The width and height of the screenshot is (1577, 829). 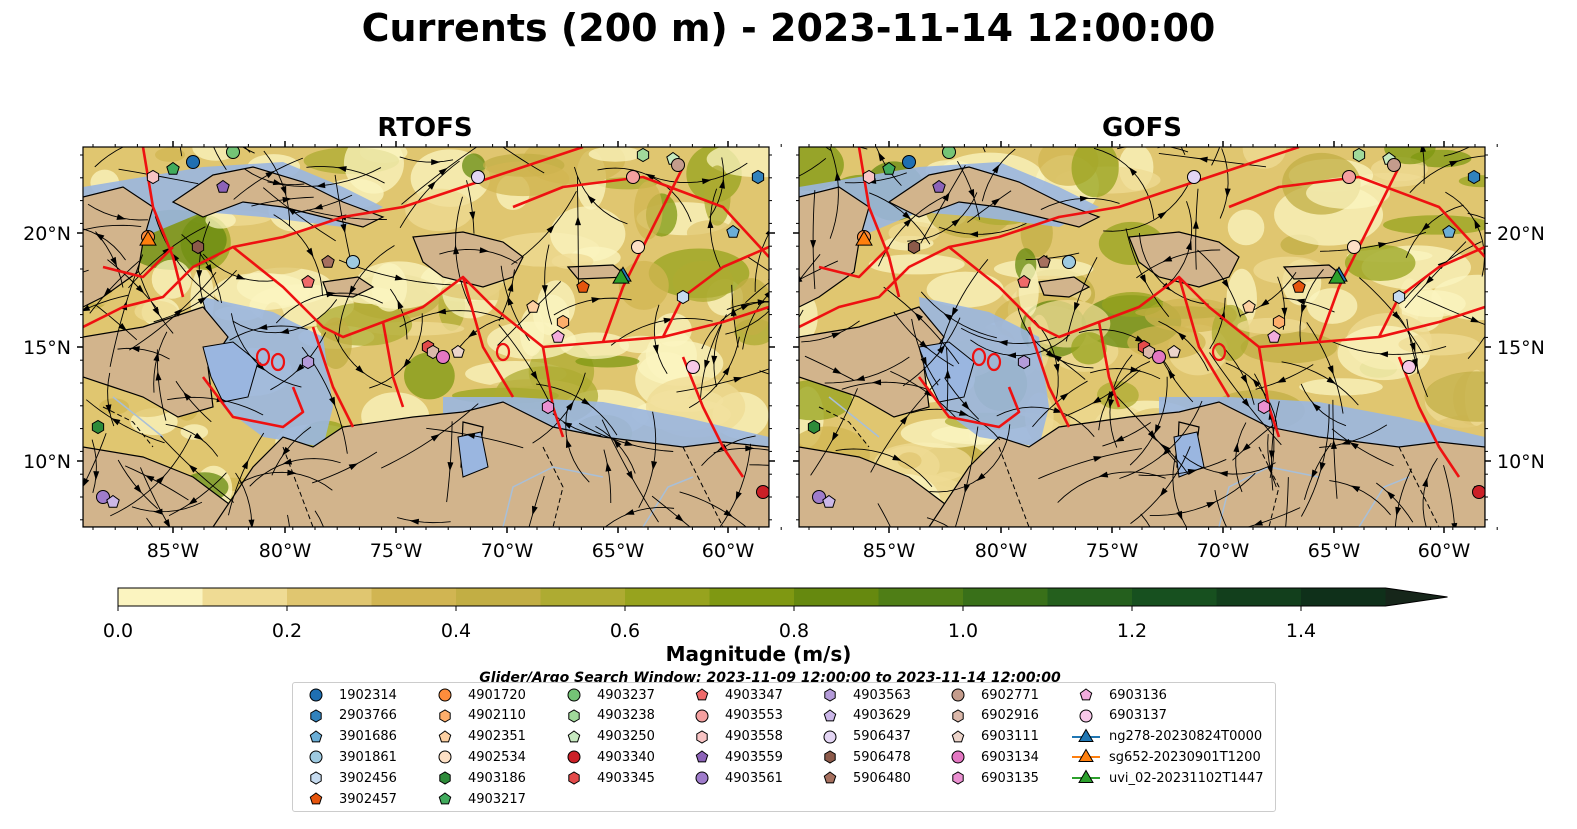 I want to click on legend-item: 4903186, so click(x=478, y=778).